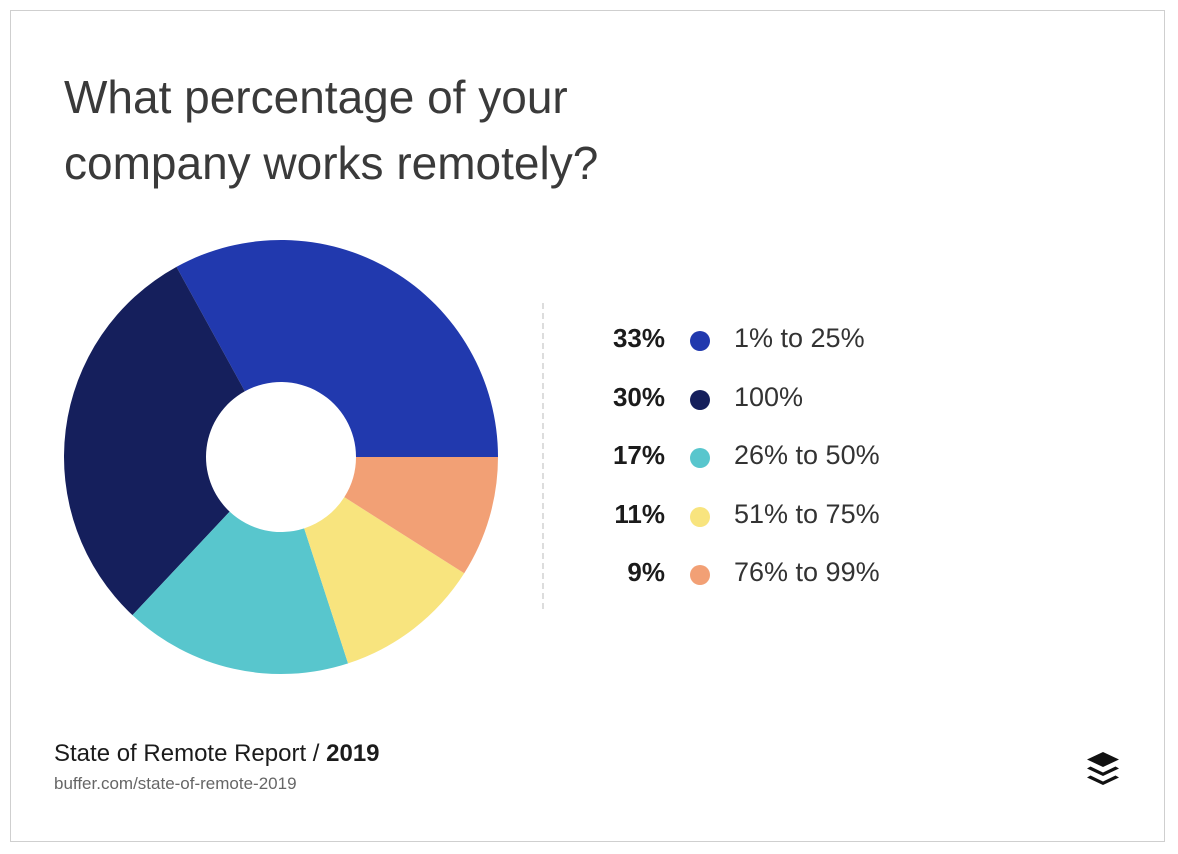  What do you see at coordinates (1103, 768) in the screenshot?
I see `buffer-logo-icon` at bounding box center [1103, 768].